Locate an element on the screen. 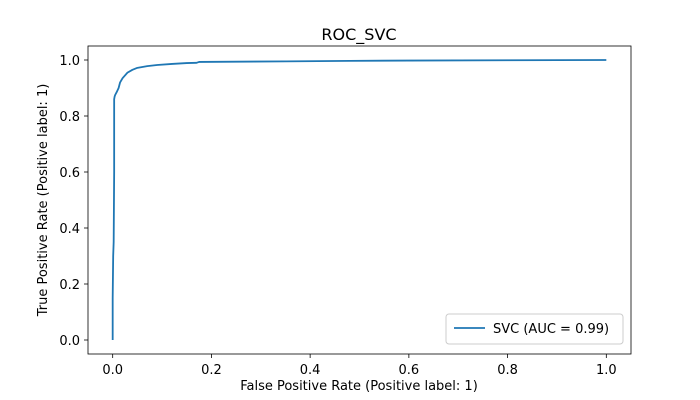 The width and height of the screenshot is (700, 400). y-axis-label: True Positive Rate (Positive label: 1) is located at coordinates (43, 201).